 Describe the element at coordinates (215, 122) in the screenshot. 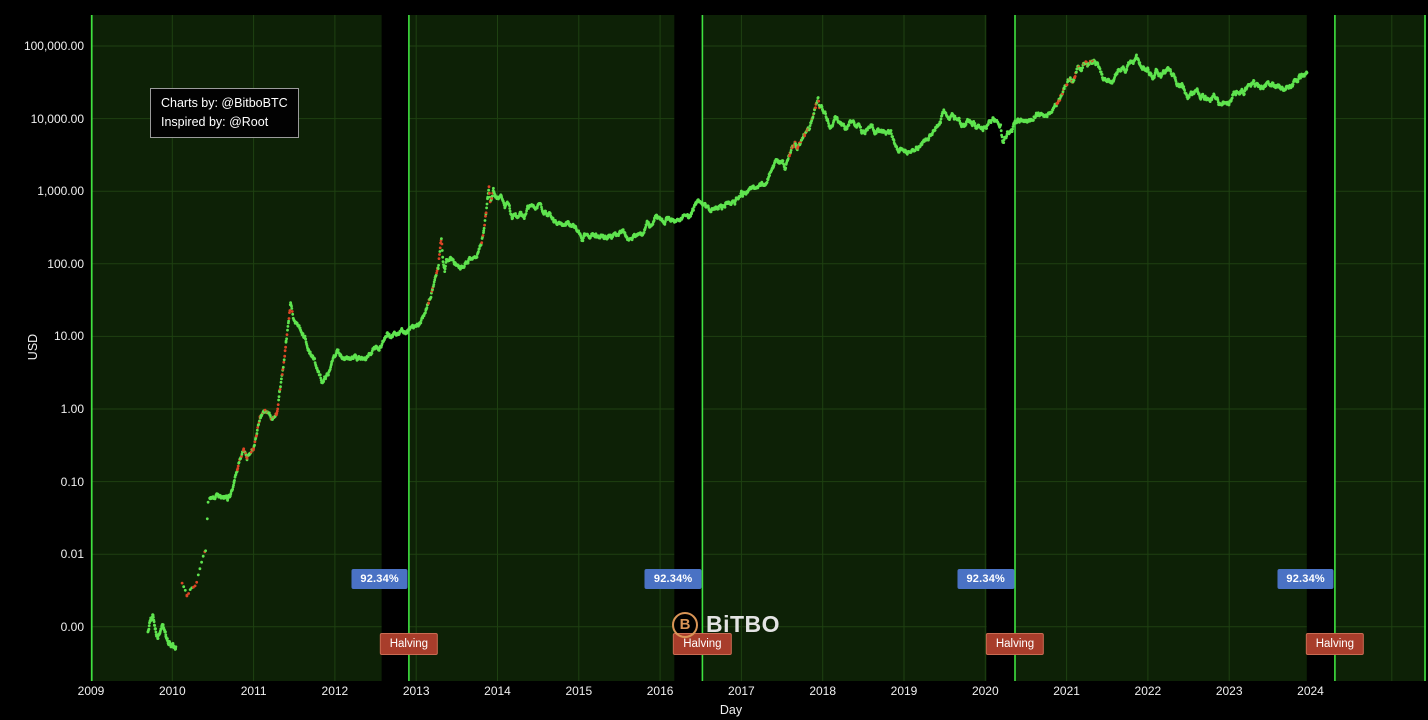

I see `attribution-inspired-by: Inspired by: @Root` at that location.